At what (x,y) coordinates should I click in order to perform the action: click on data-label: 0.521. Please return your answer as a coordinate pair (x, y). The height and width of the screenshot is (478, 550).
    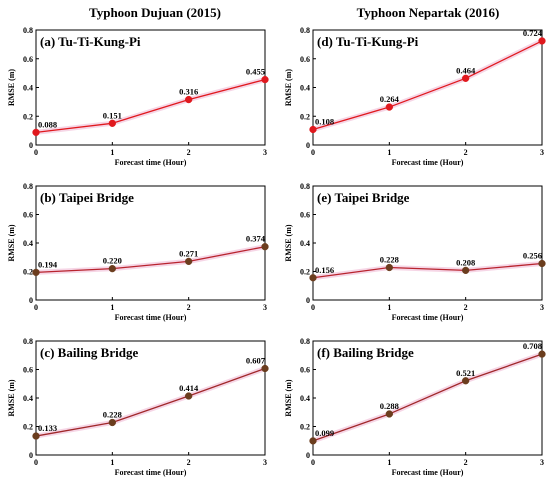
    Looking at the image, I should click on (465, 373).